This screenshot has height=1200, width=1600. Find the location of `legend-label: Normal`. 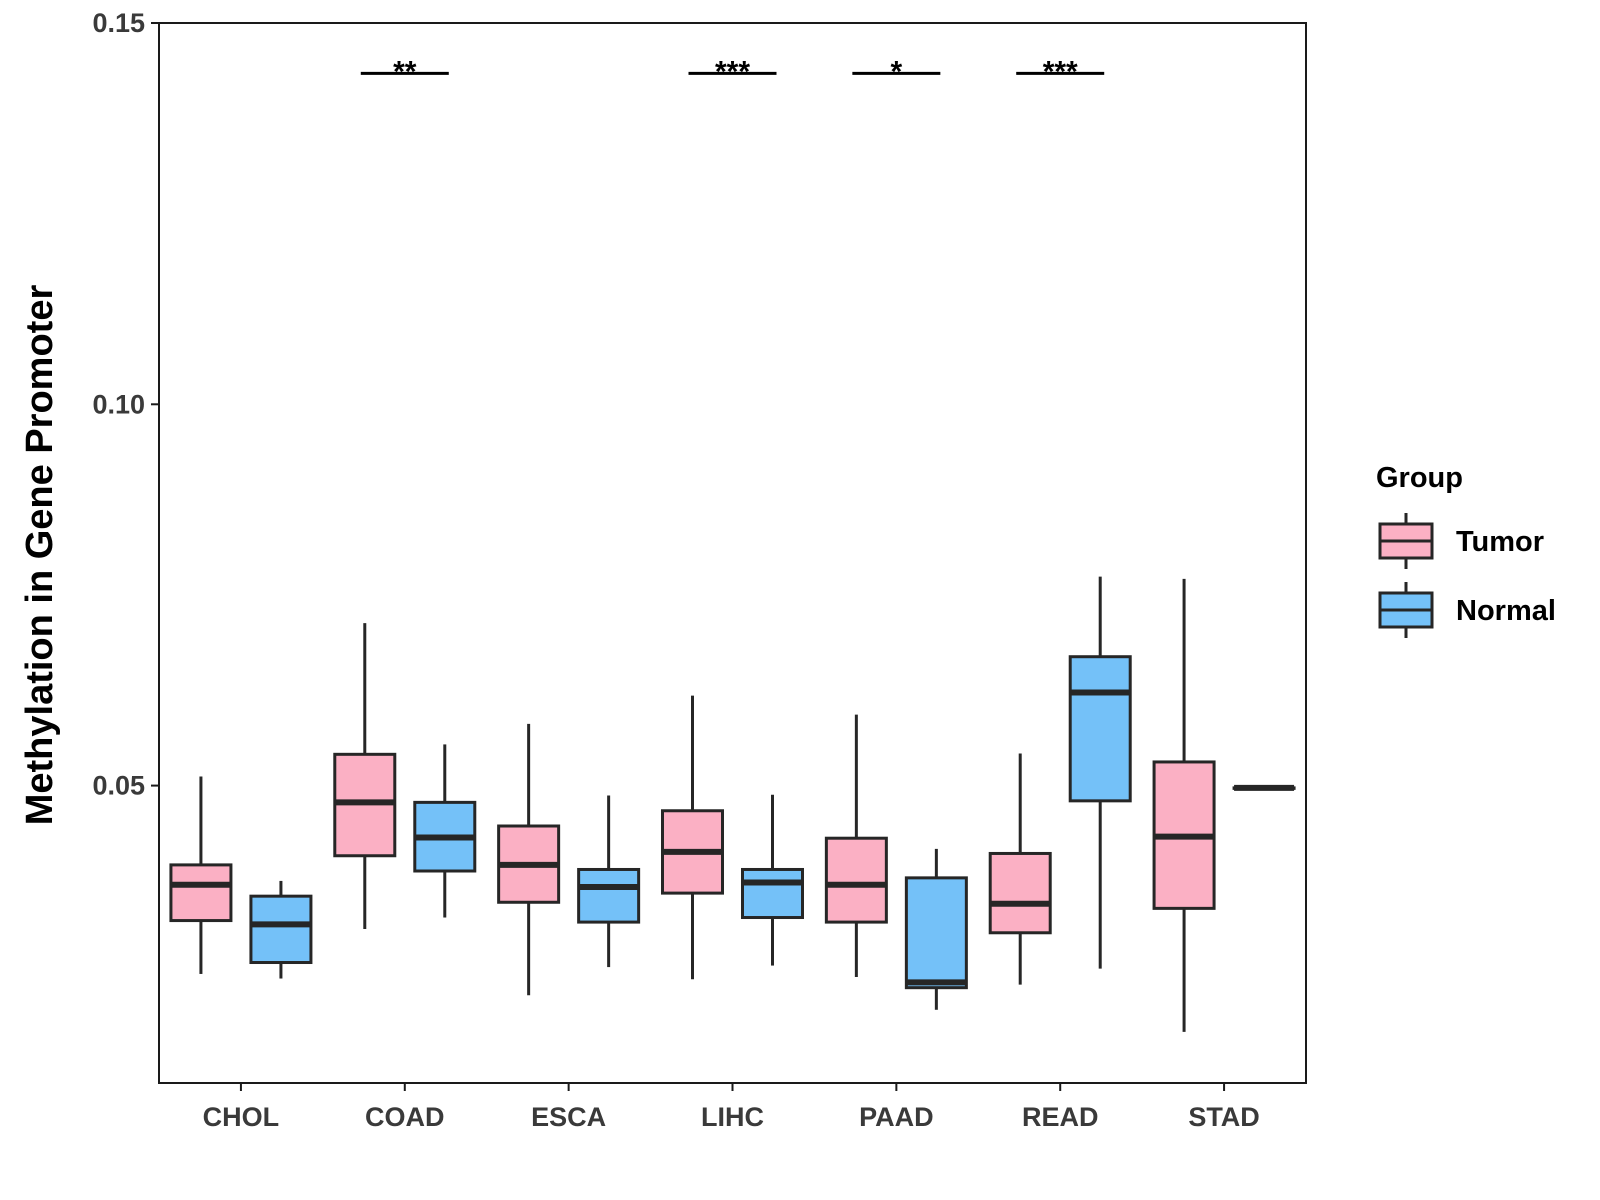

legend-label: Normal is located at coordinates (1506, 611).